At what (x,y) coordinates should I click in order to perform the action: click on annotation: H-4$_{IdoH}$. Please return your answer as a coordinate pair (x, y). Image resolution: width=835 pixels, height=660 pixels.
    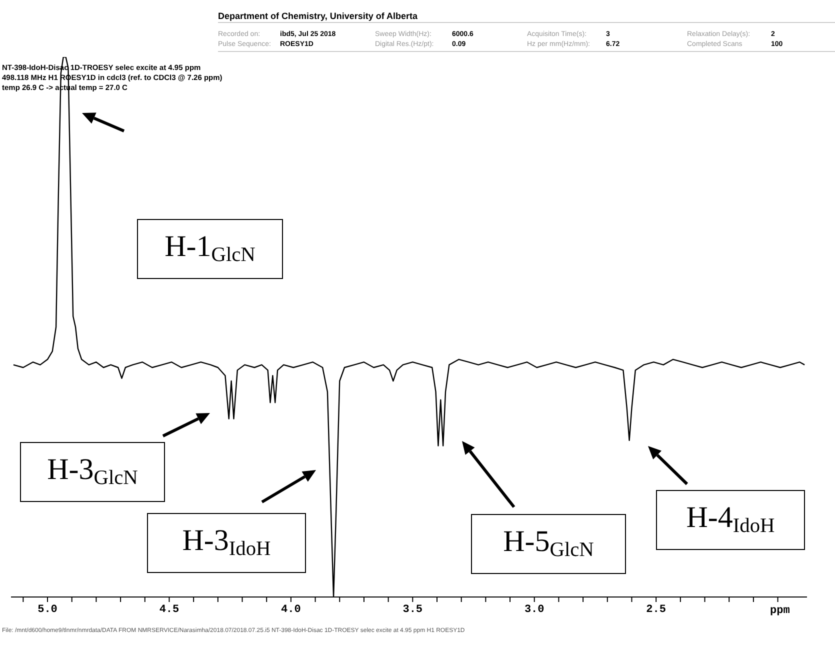
    Looking at the image, I should click on (730, 520).